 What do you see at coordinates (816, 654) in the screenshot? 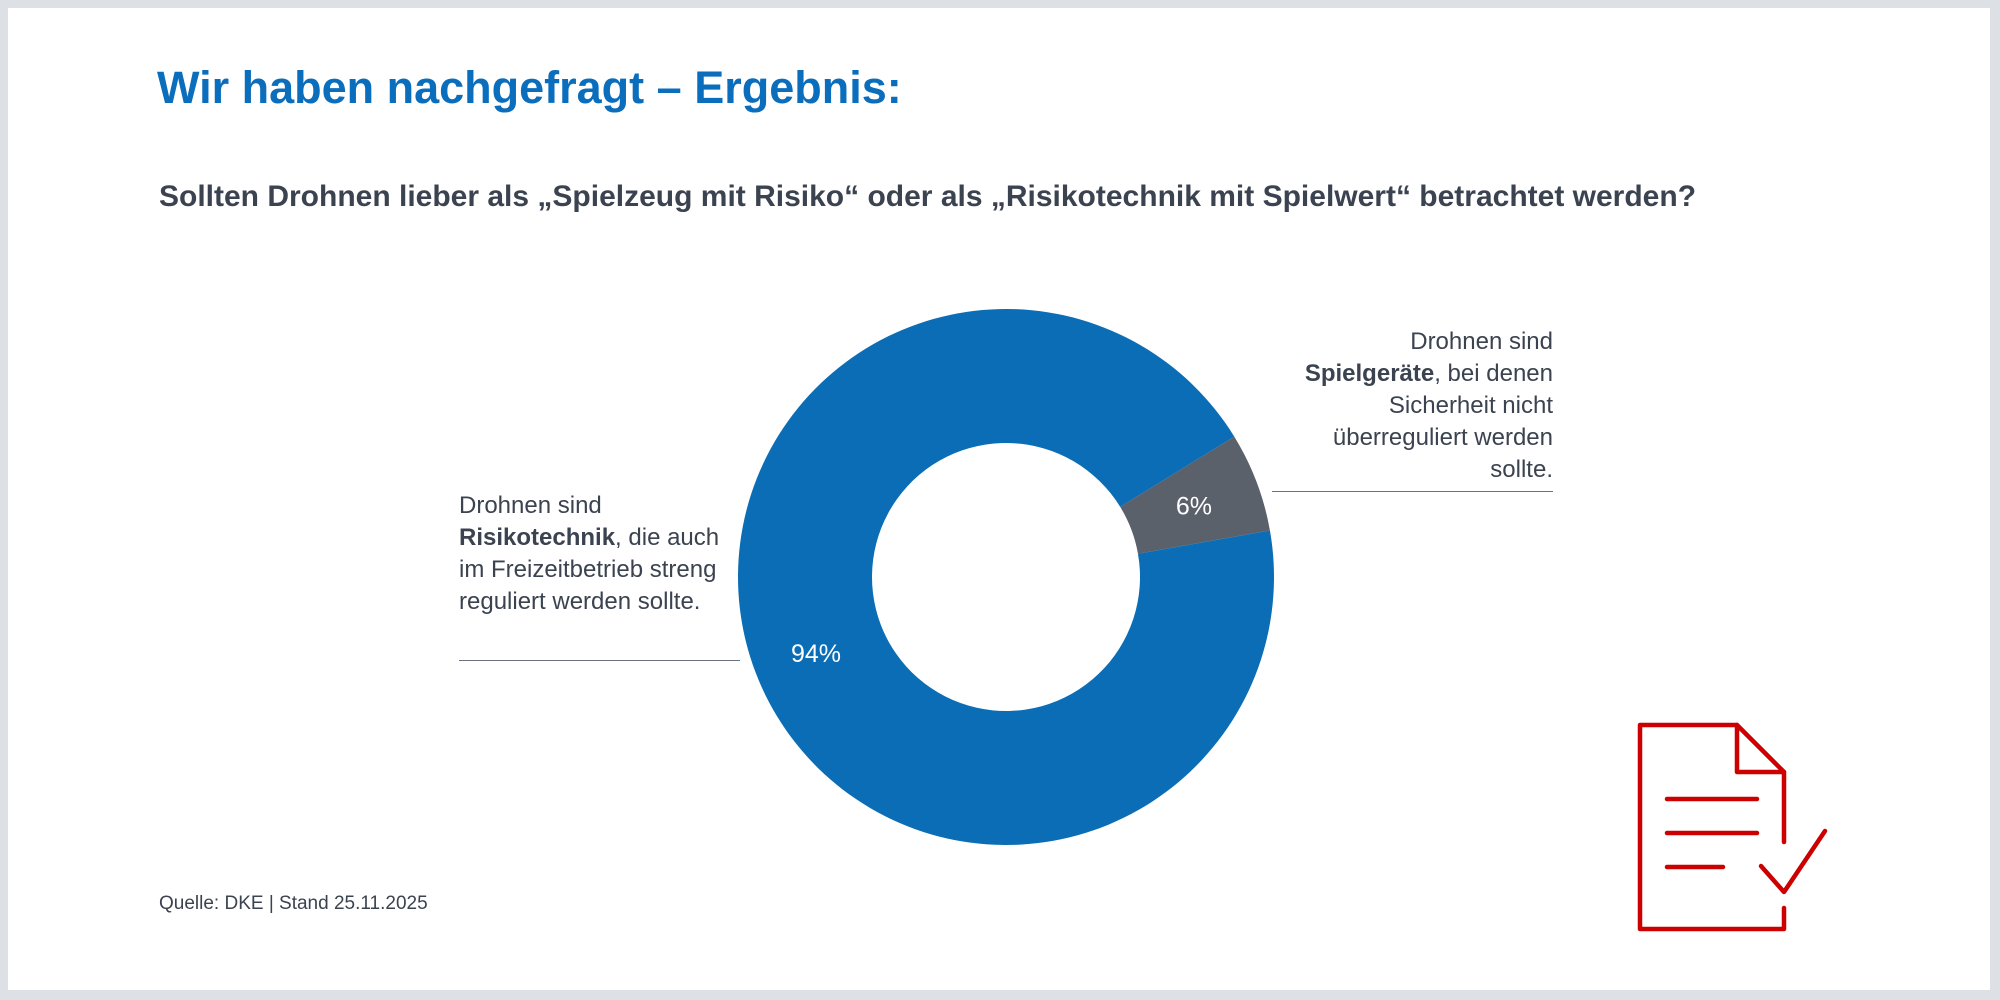
I see `data-label-risikotechnik: 94%` at bounding box center [816, 654].